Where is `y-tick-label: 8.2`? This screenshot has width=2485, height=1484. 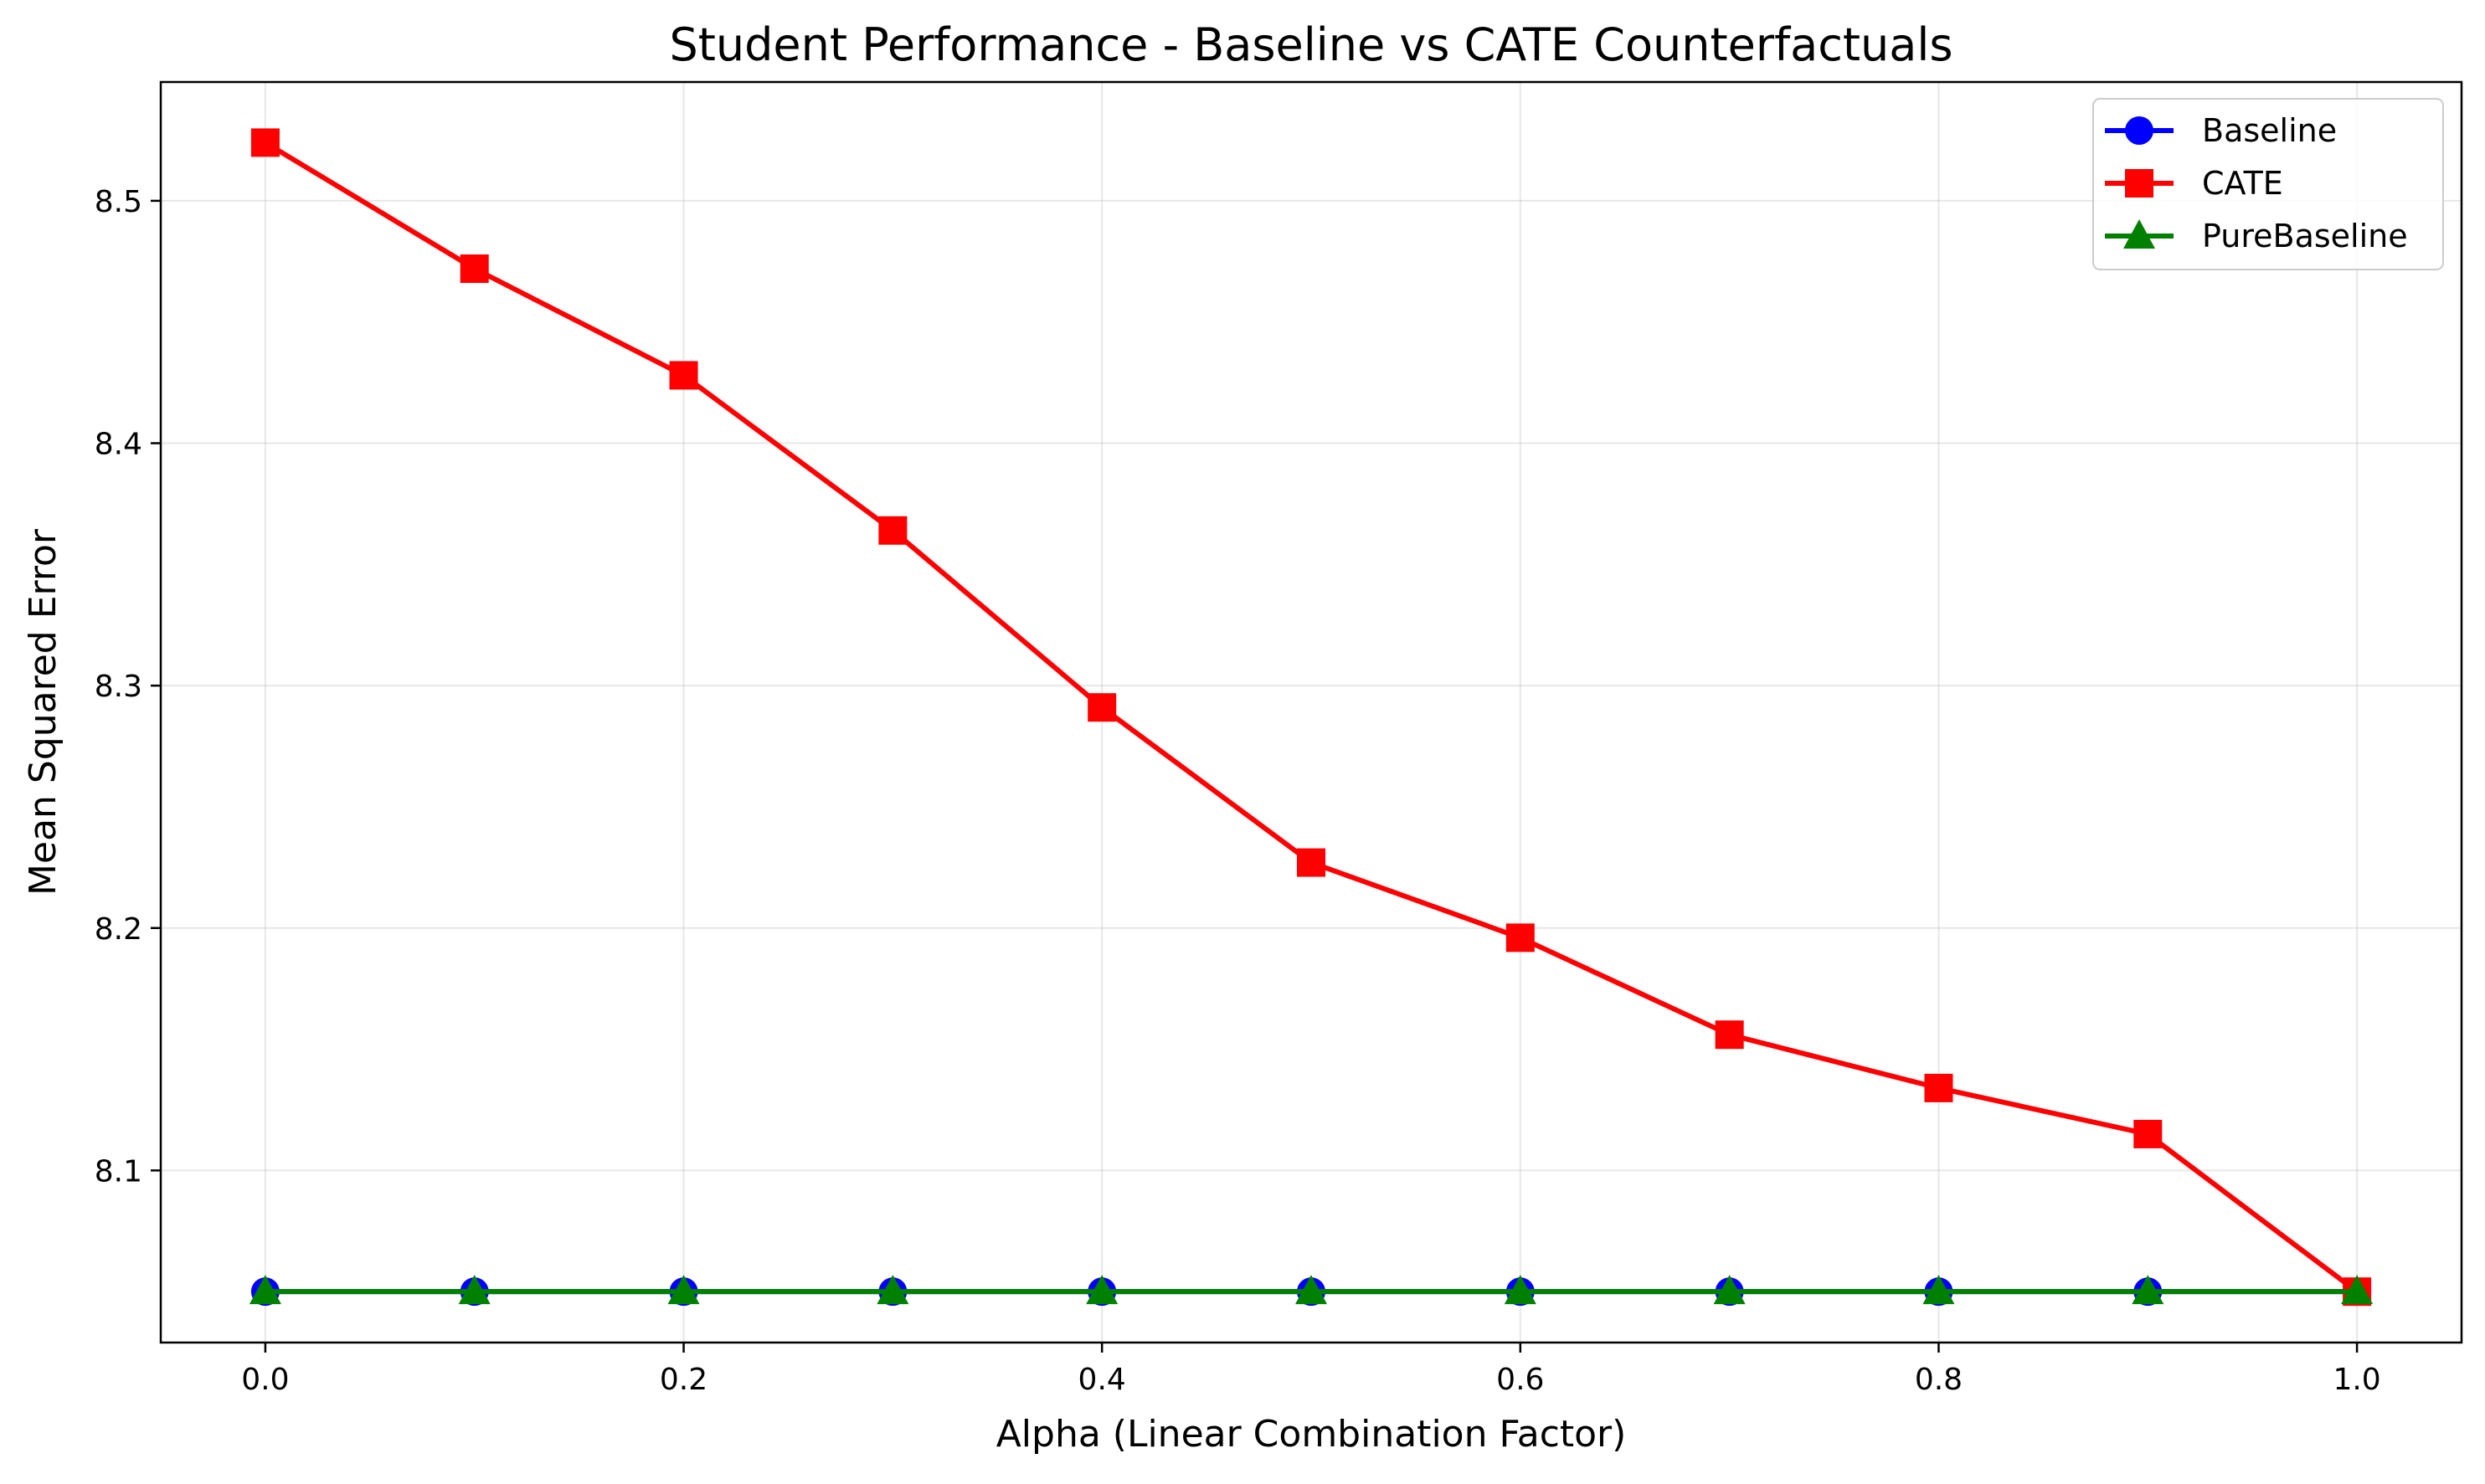 y-tick-label: 8.2 is located at coordinates (118, 930).